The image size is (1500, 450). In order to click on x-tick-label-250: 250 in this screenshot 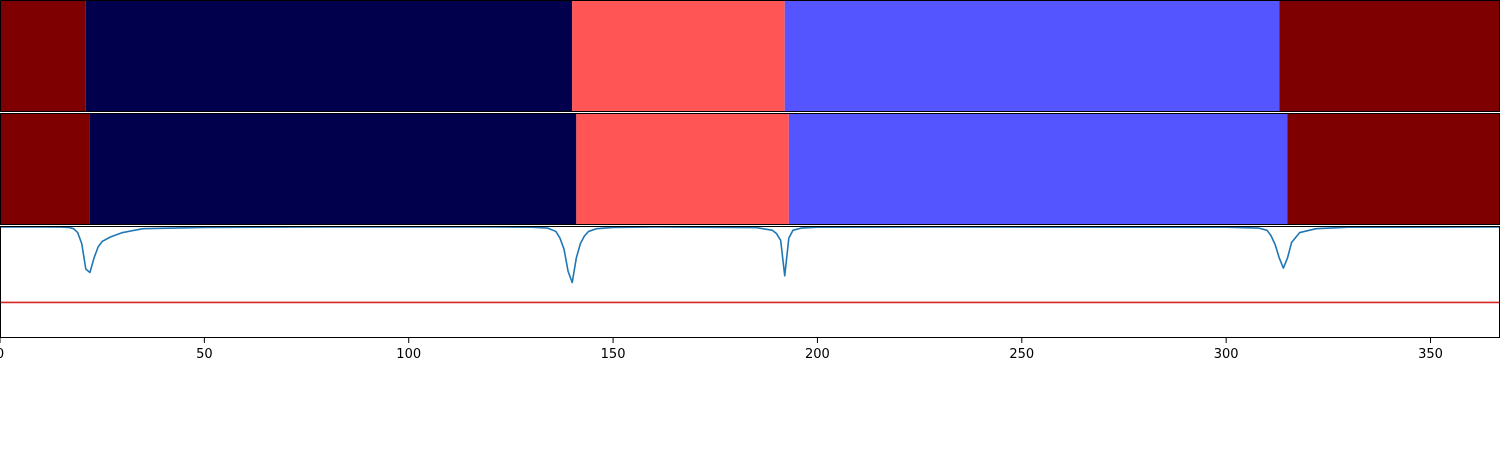, I will do `click(1021, 354)`.